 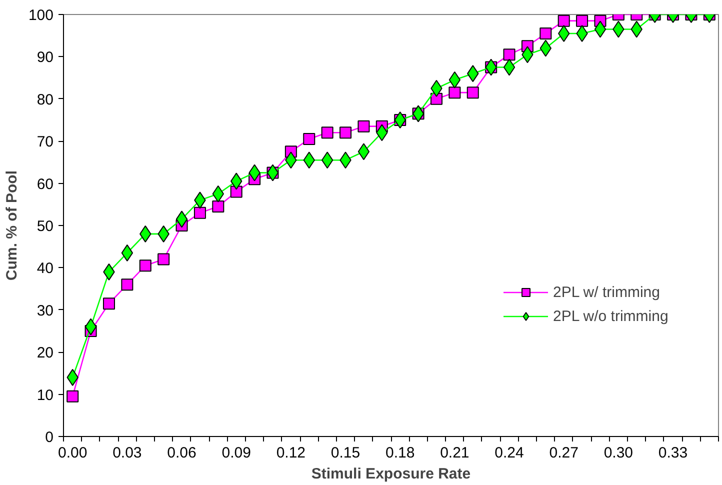 What do you see at coordinates (45, 142) in the screenshot?
I see `y-tick-label: 70` at bounding box center [45, 142].